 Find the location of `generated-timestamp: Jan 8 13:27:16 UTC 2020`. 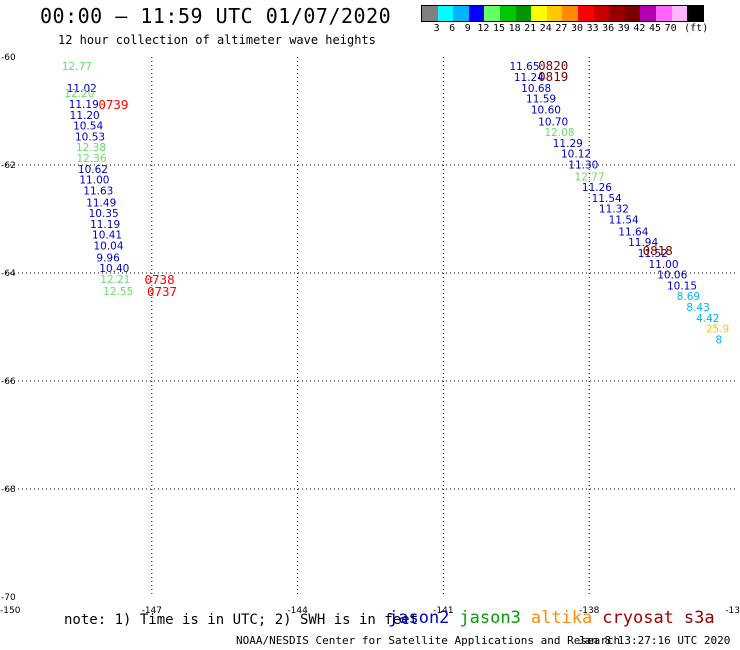

generated-timestamp: Jan 8 13:27:16 UTC 2020 is located at coordinates (654, 640).